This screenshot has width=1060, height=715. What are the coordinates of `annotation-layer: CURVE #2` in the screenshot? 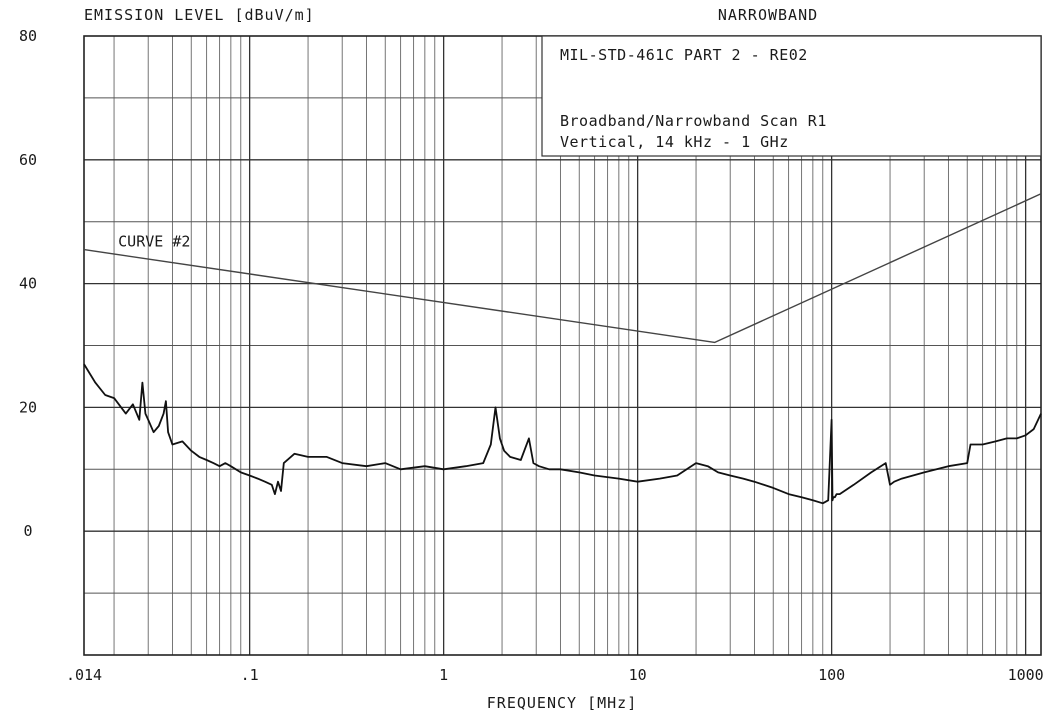 It's located at (154, 241).